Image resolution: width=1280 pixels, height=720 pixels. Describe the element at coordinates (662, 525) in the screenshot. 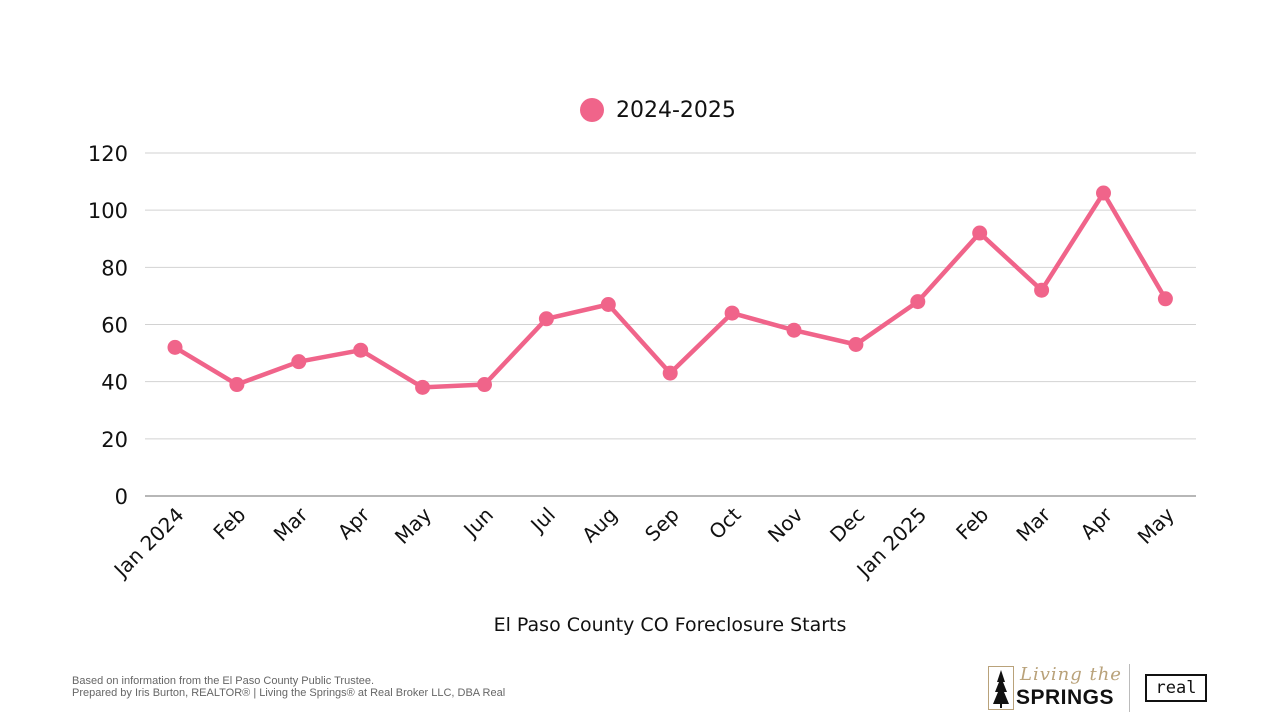

I see `x-tick-label: Sep` at that location.